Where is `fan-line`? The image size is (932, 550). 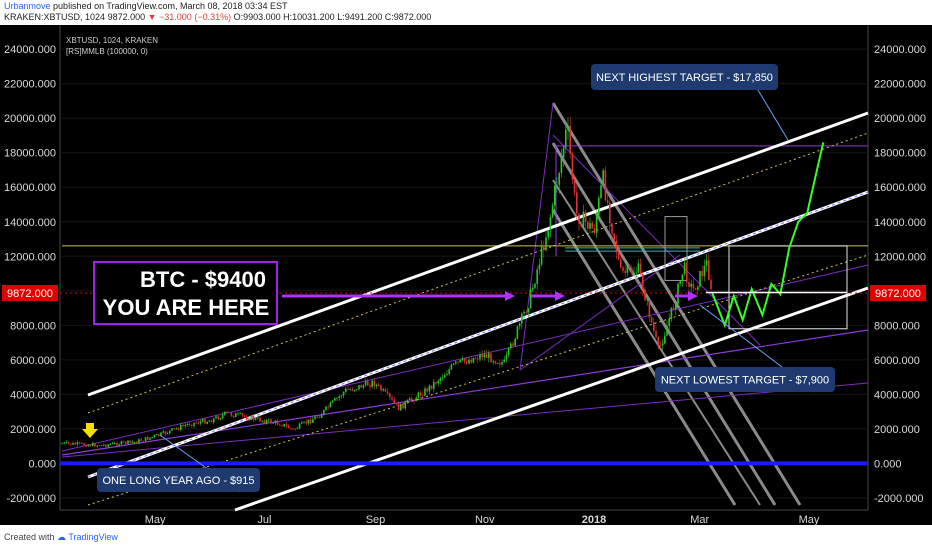 fan-line is located at coordinates (644, 357).